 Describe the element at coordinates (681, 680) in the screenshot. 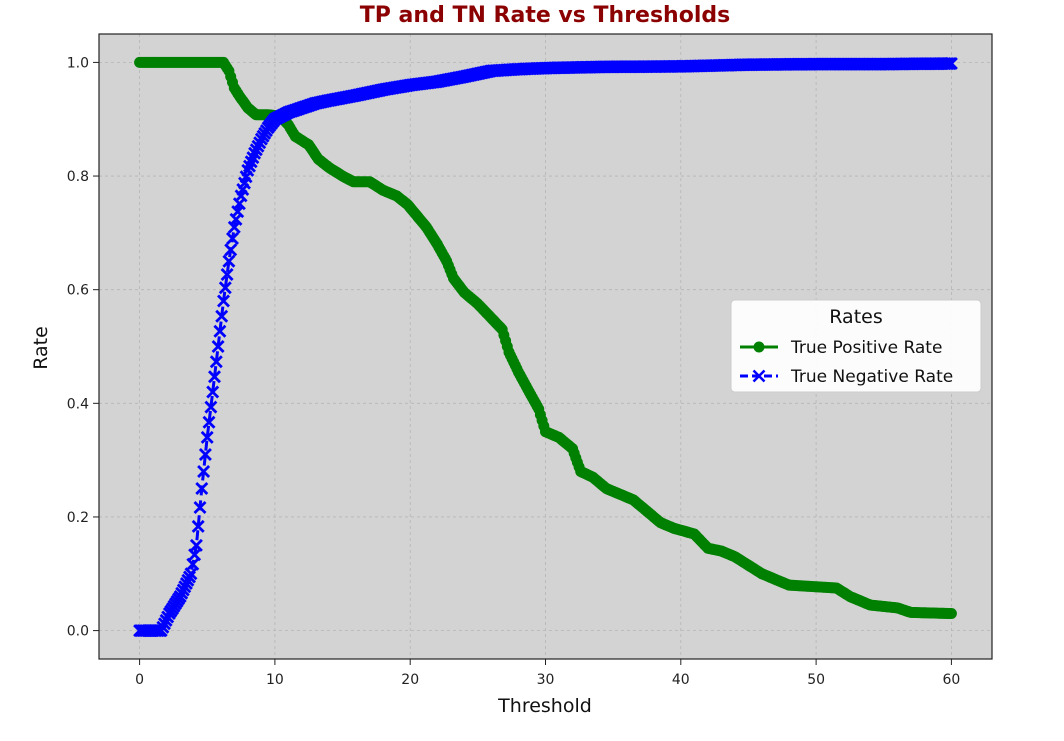

I see `x-tick-label: 40` at that location.